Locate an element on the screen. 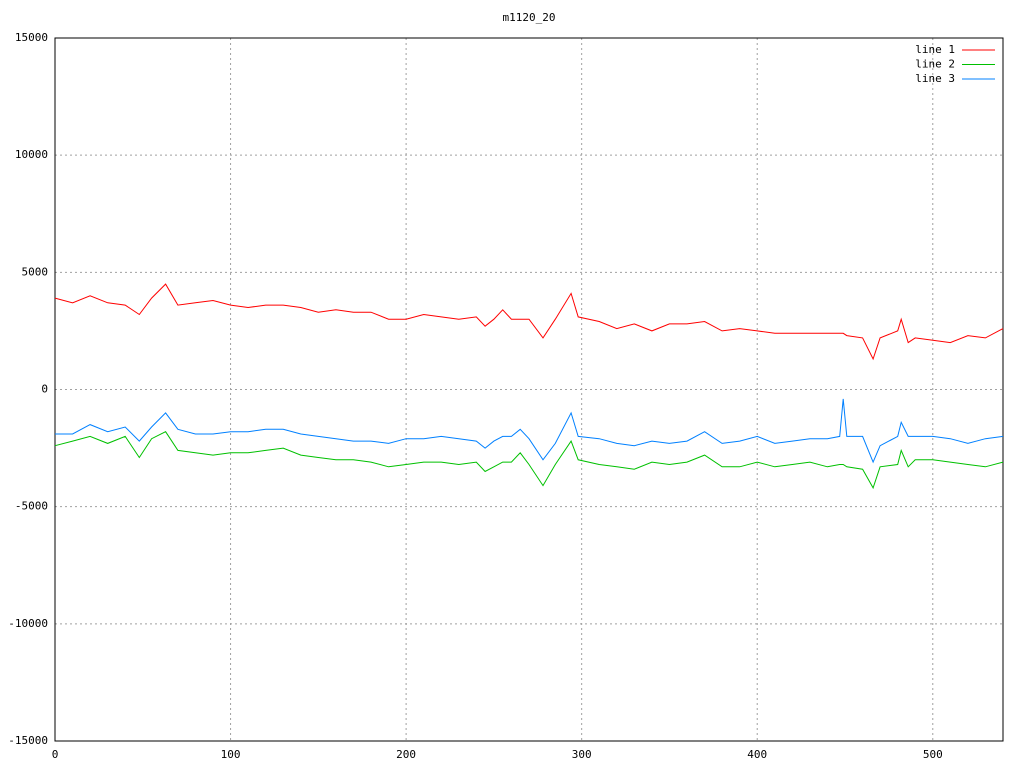 The height and width of the screenshot is (768, 1024). y-tick-label: -15000 is located at coordinates (28, 740).